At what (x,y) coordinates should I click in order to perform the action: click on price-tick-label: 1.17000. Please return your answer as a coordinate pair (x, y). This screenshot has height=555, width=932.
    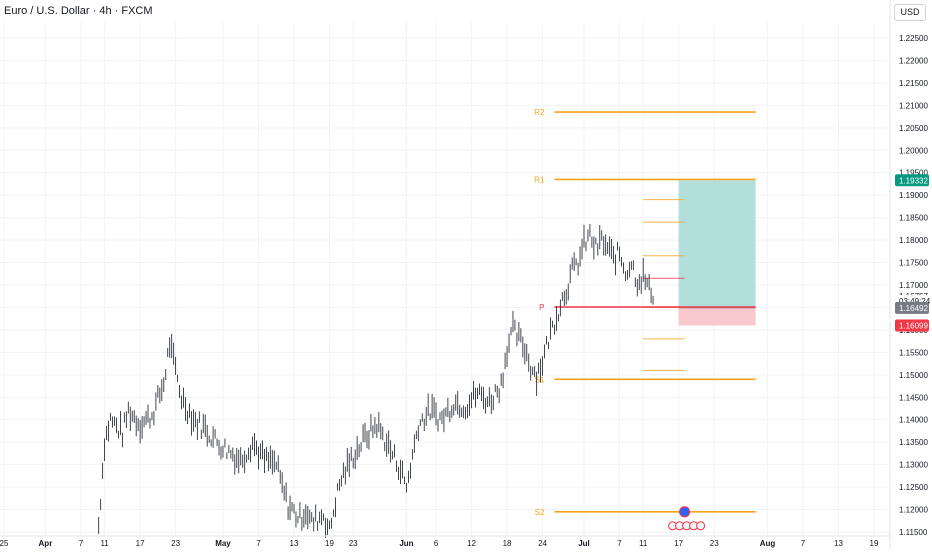
    Looking at the image, I should click on (913, 285).